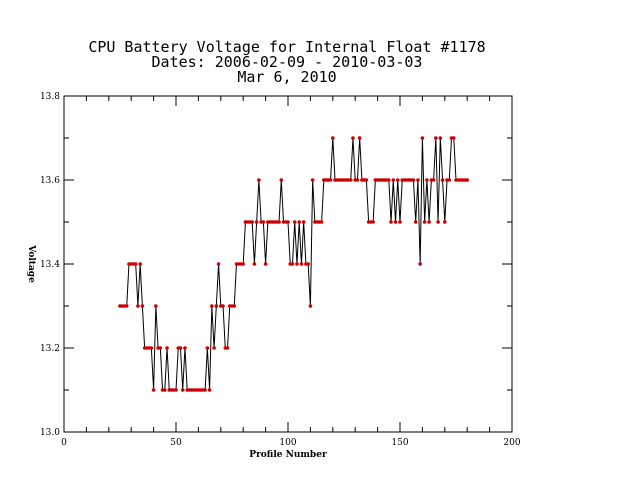  What do you see at coordinates (50, 181) in the screenshot?
I see `y-tick-label: 13.6` at bounding box center [50, 181].